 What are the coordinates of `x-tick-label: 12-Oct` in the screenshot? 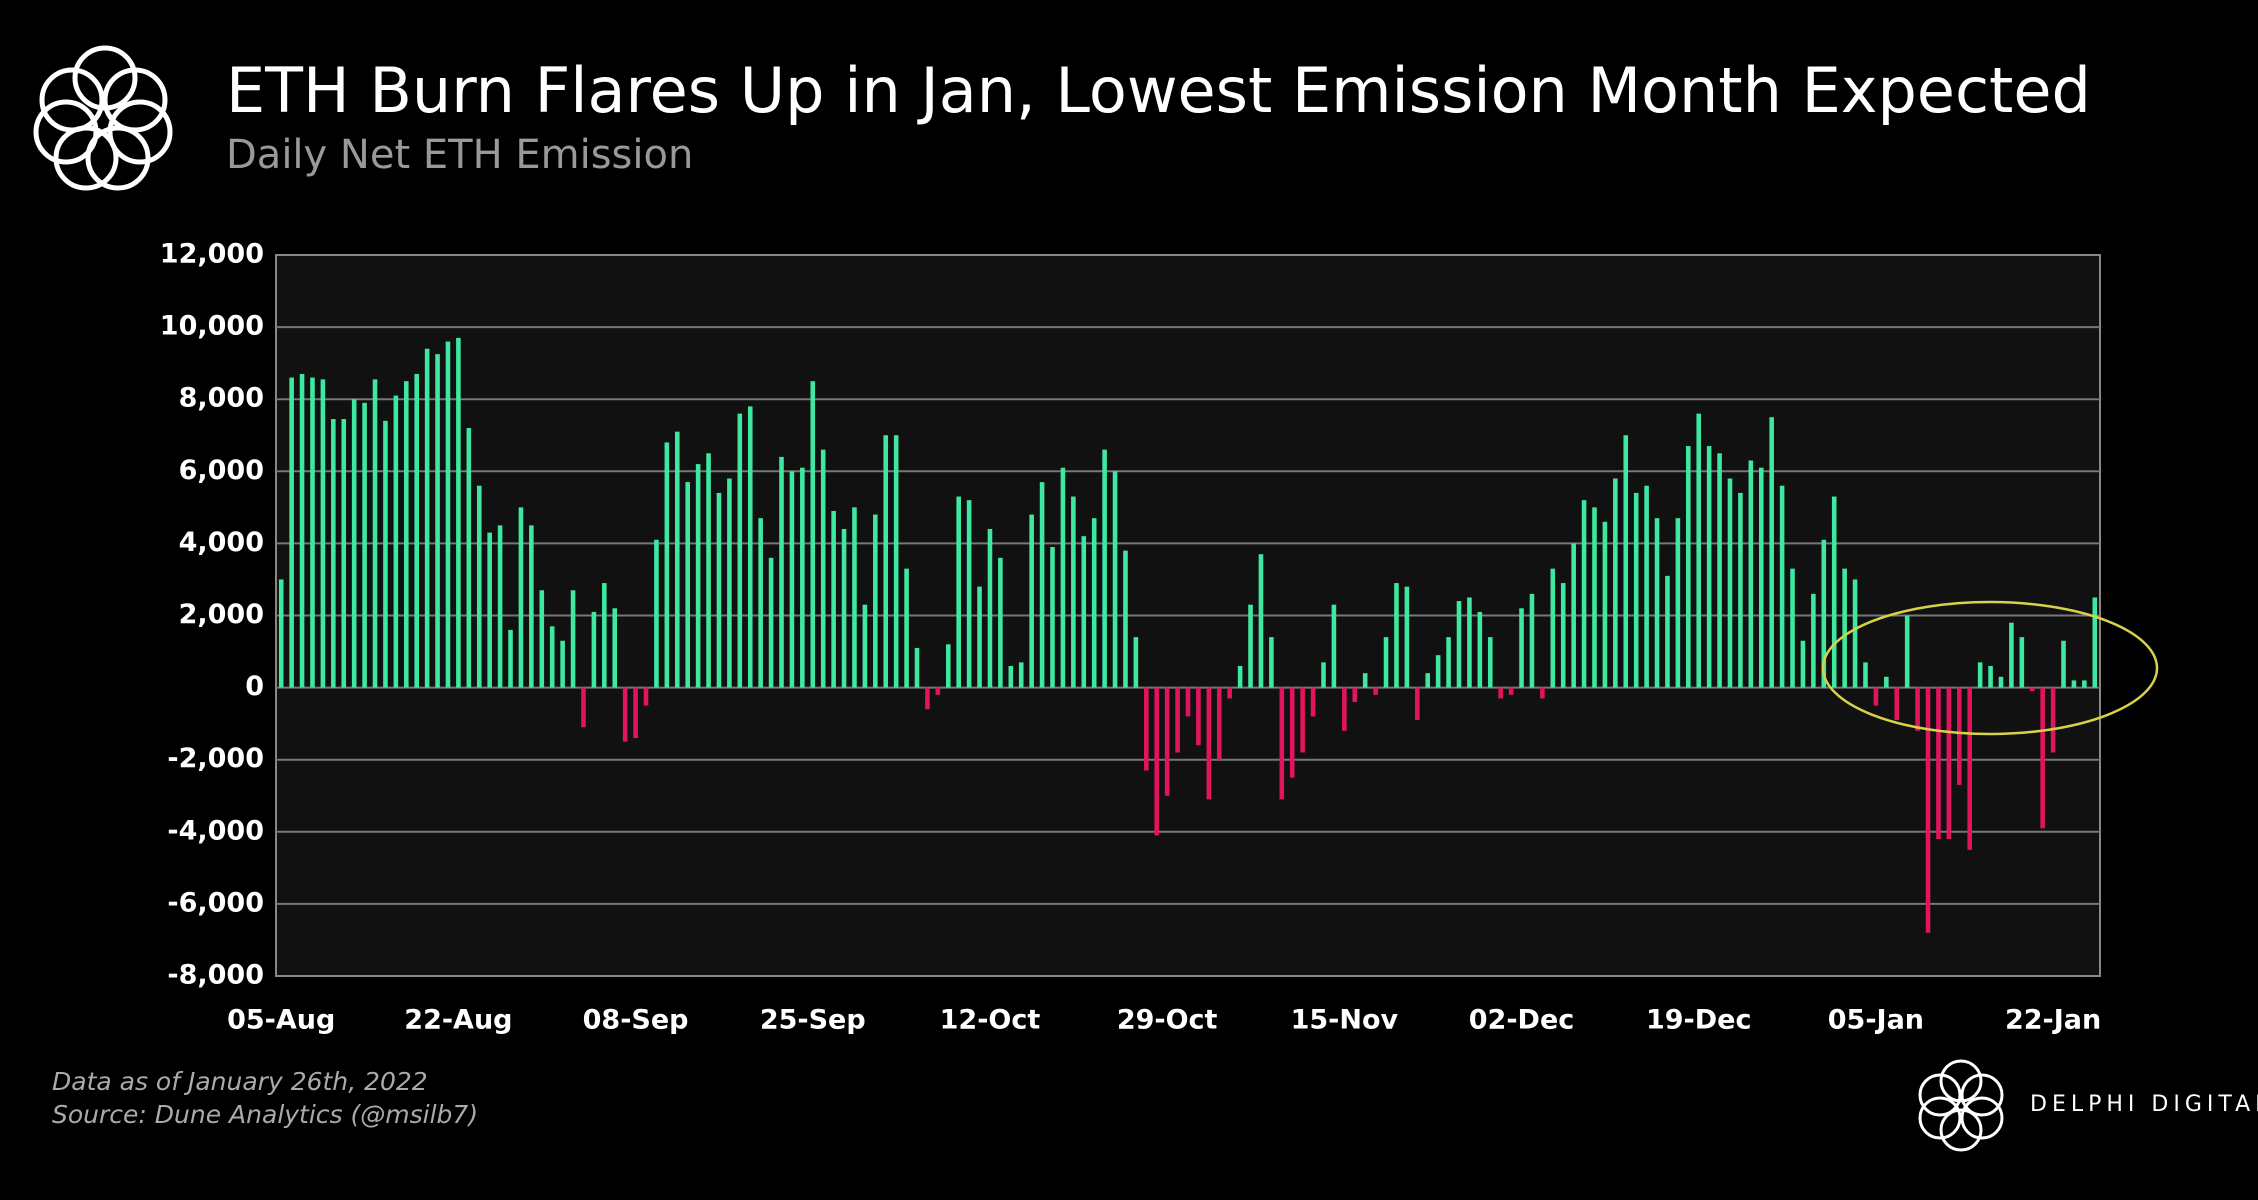 It's located at (990, 1020).